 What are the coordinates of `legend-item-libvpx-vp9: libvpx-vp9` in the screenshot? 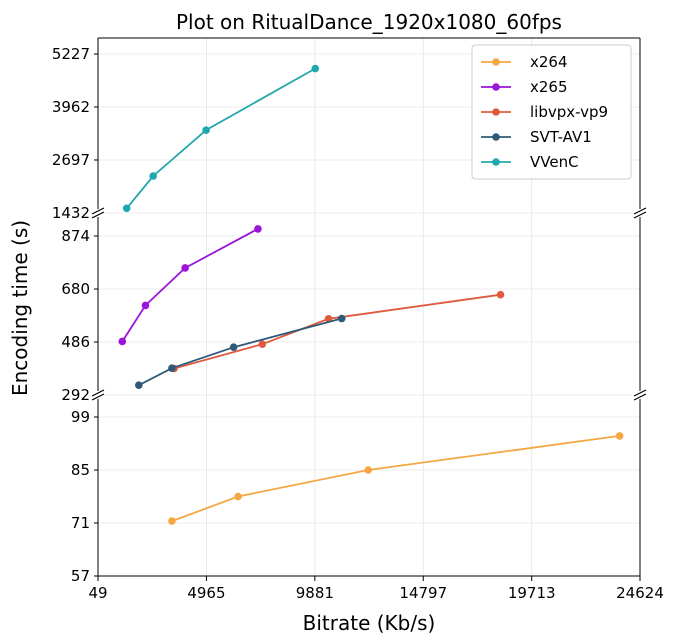 It's located at (544, 112).